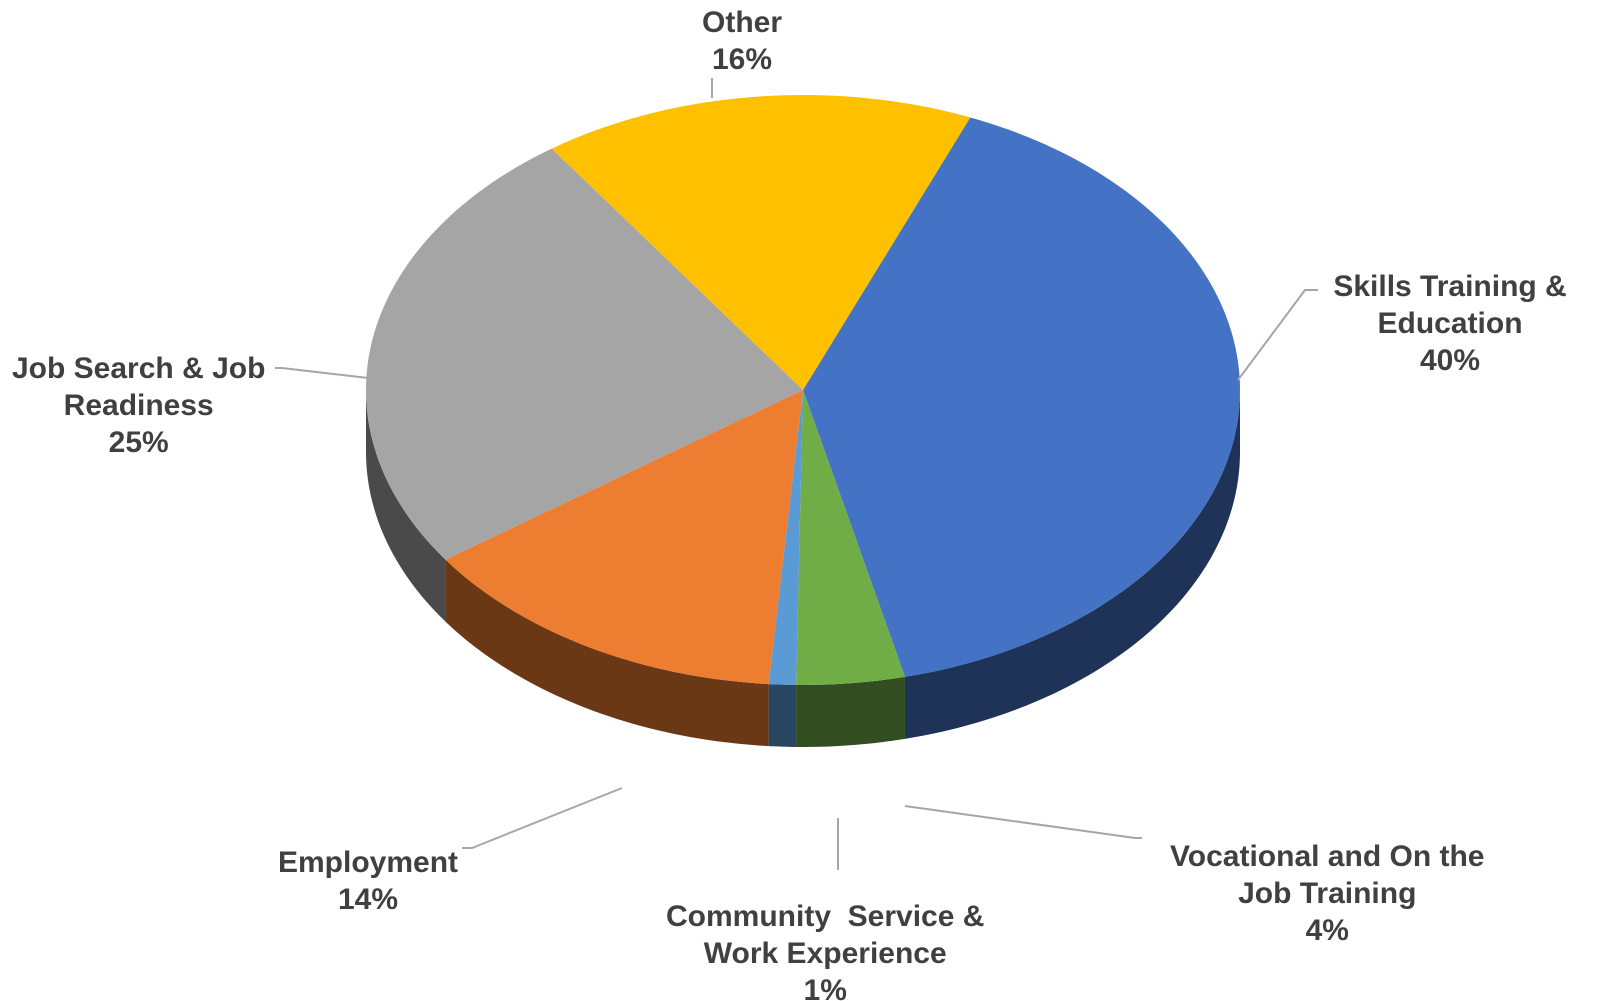  I want to click on pie-slice-community-service, so click(785, 537).